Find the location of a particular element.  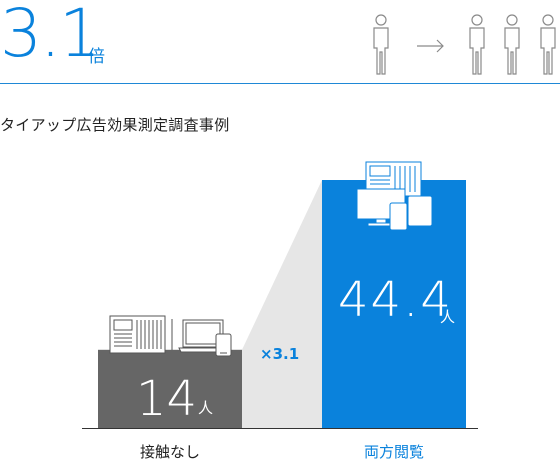

multiplier-unit: 倍 is located at coordinates (96, 57).